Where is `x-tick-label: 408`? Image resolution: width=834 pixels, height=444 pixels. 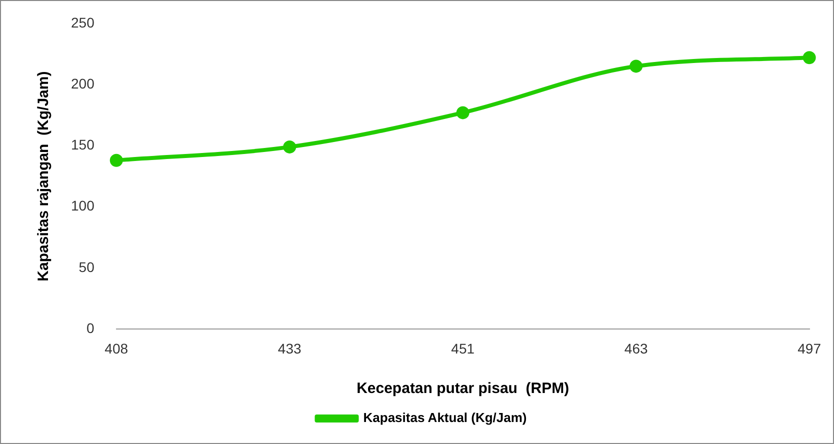 x-tick-label: 408 is located at coordinates (116, 348).